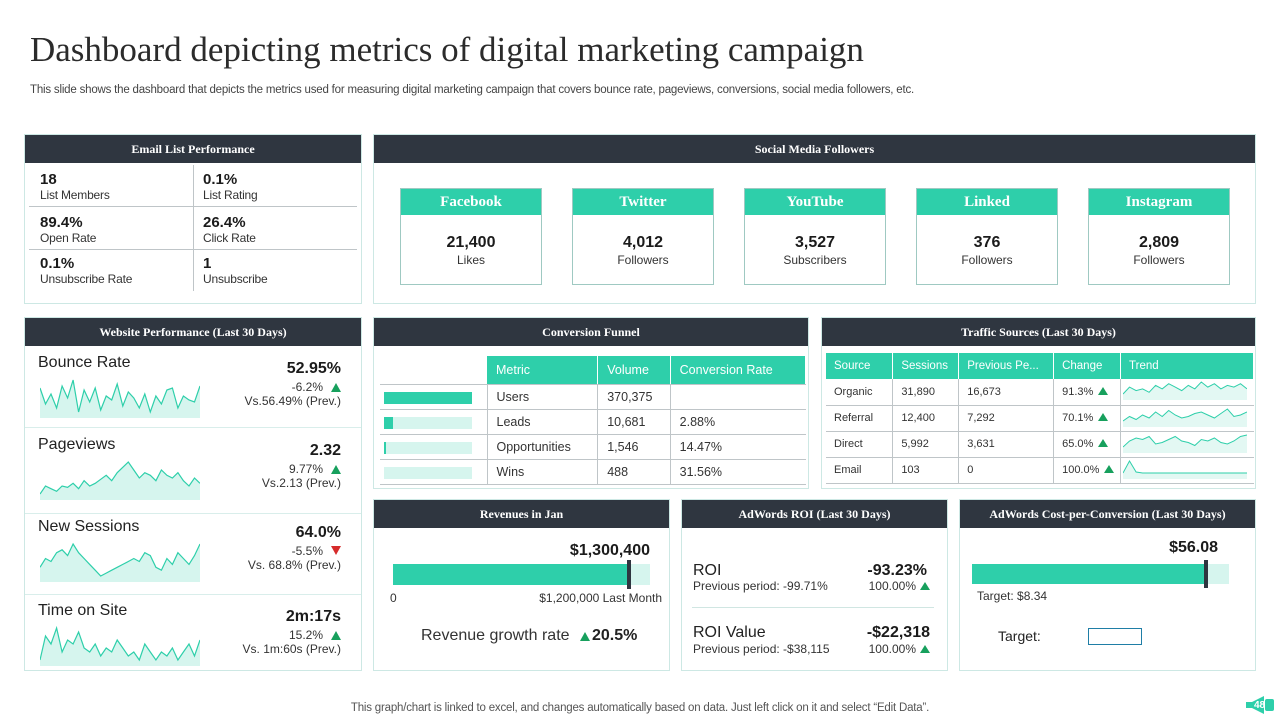 The height and width of the screenshot is (720, 1280). I want to click on revenue-target-label: $1,200,000 Last Month, so click(600, 598).